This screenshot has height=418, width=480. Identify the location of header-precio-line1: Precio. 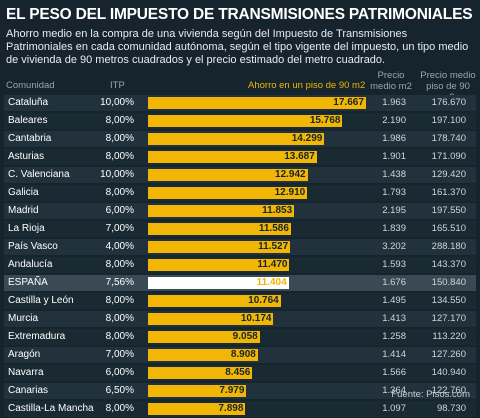
(391, 75).